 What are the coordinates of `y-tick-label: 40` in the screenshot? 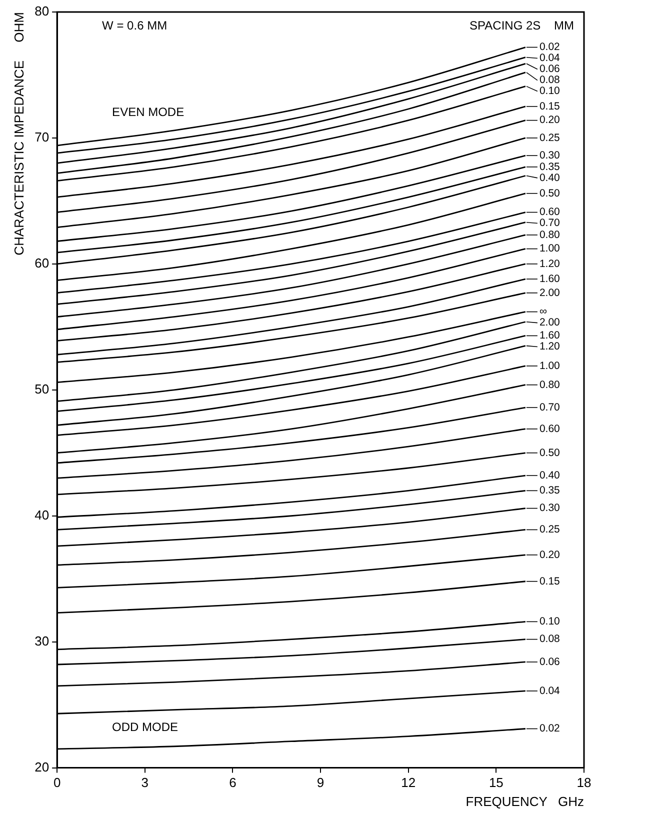 It's located at (42, 514).